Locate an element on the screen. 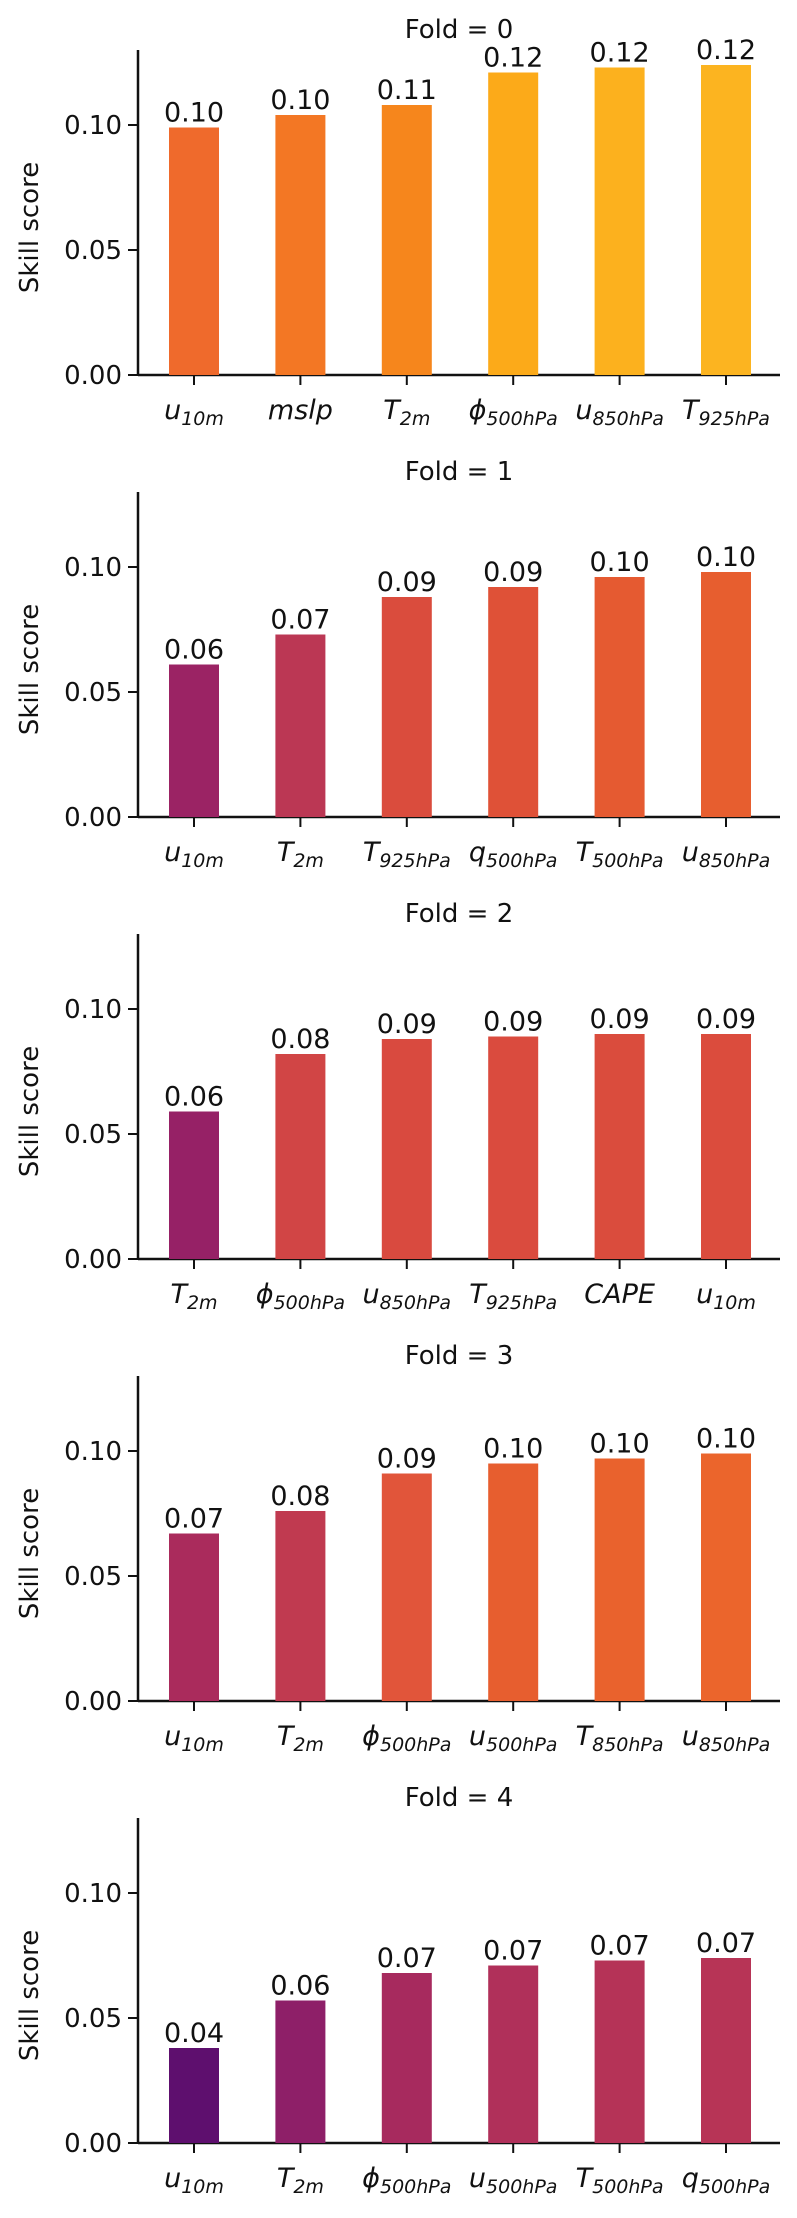 The height and width of the screenshot is (2218, 797). x-tick-label-subscript: 925hPa is located at coordinates (414, 861).